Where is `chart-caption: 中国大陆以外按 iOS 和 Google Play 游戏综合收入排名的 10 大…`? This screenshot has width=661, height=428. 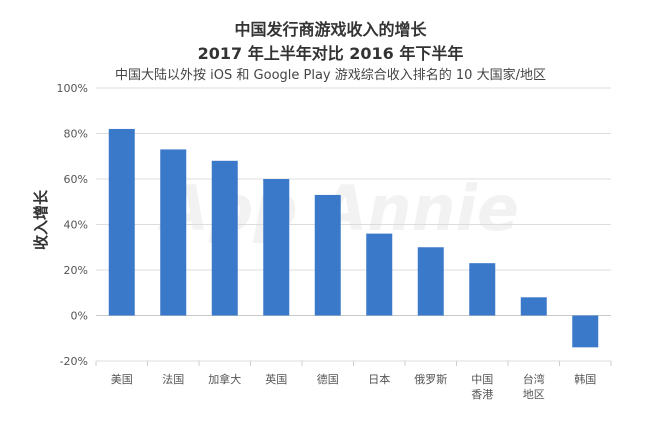
chart-caption: 中国大陆以外按 iOS 和 Google Play 游戏综合收入排名的 10 大… is located at coordinates (330, 75).